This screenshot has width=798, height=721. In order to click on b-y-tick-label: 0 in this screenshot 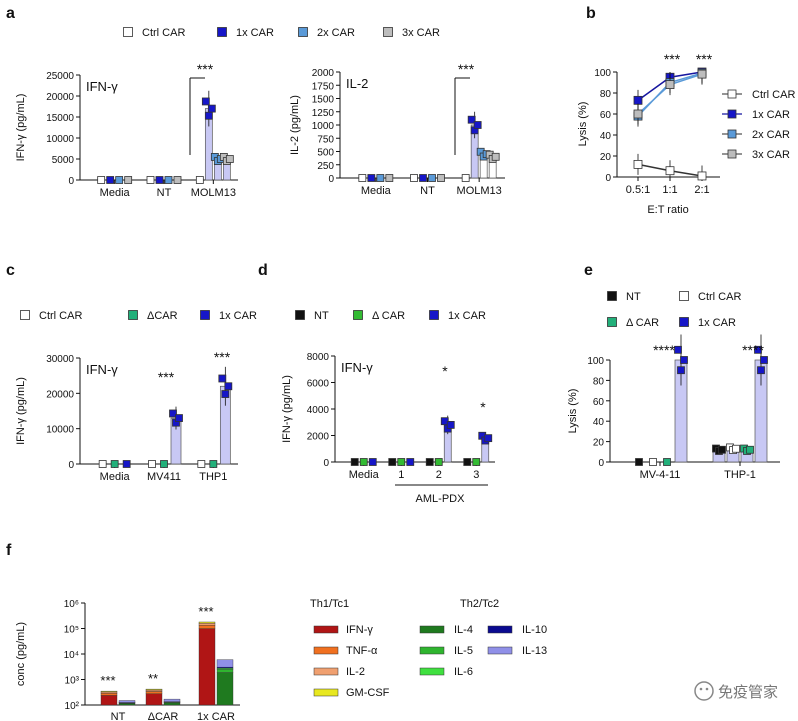, I will do `click(608, 178)`.